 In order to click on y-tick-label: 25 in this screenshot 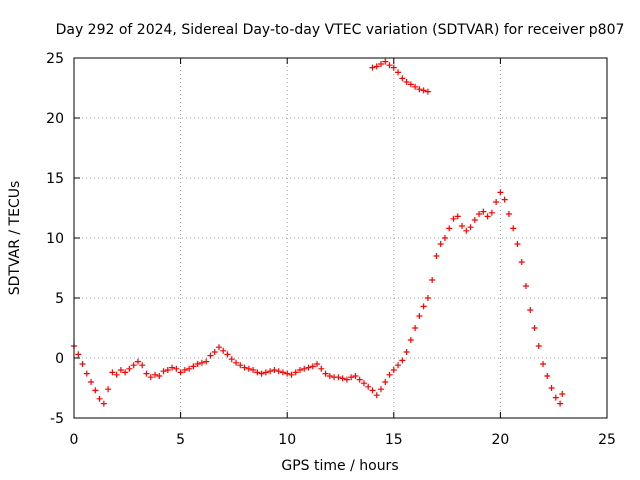, I will do `click(55, 59)`.